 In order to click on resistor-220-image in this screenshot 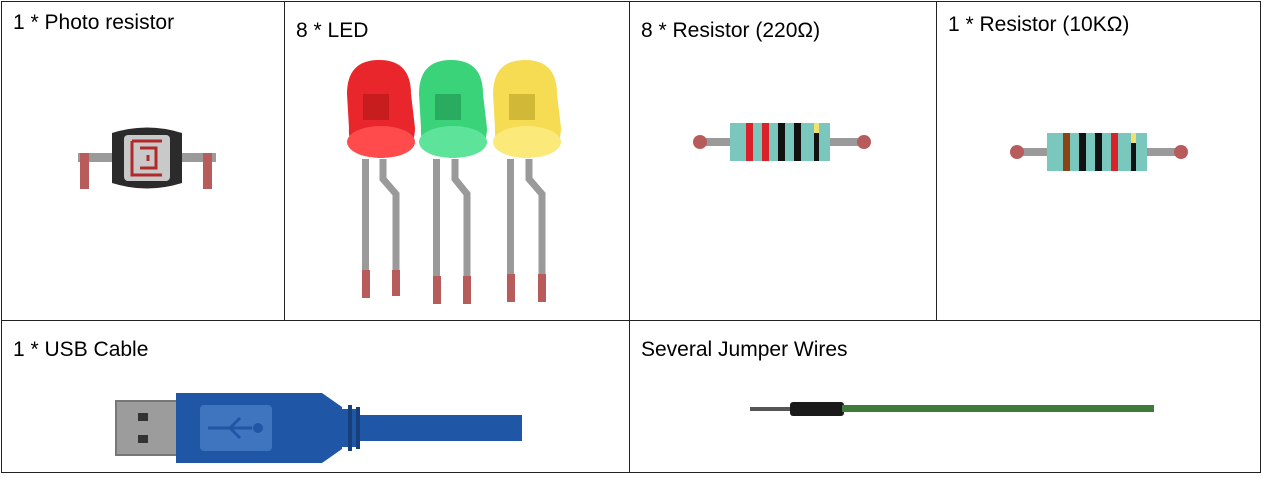, I will do `click(782, 142)`.